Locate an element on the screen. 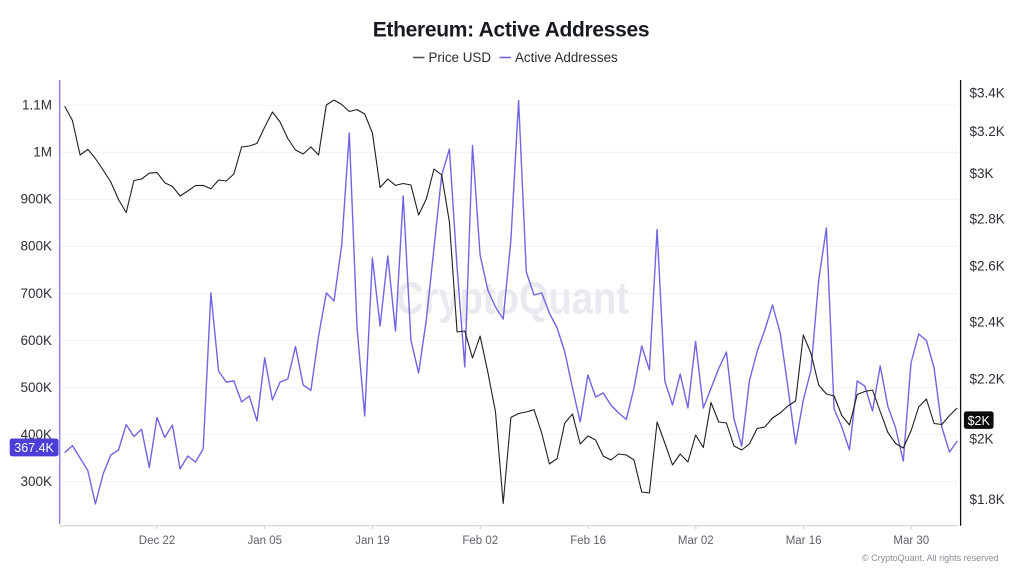  svg-text: Mar 30 is located at coordinates (911, 541).